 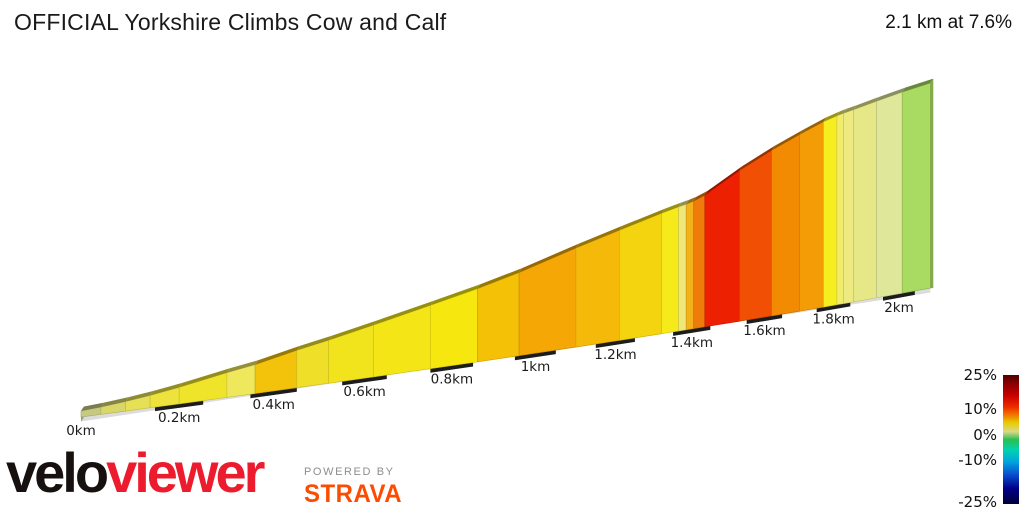 What do you see at coordinates (452, 380) in the screenshot?
I see `distance-tick-label: 0.8km` at bounding box center [452, 380].